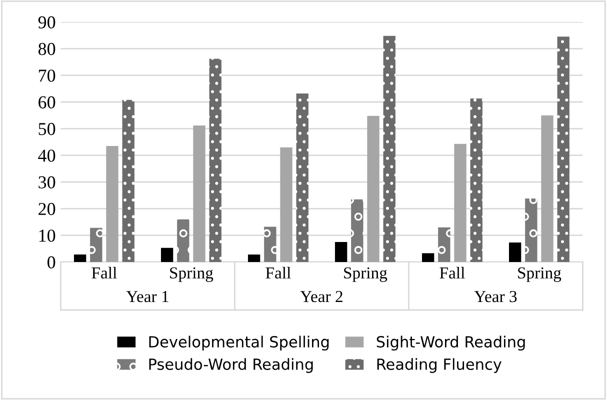  I want to click on legend-label: Pseudo-Word Reading, so click(231, 365).